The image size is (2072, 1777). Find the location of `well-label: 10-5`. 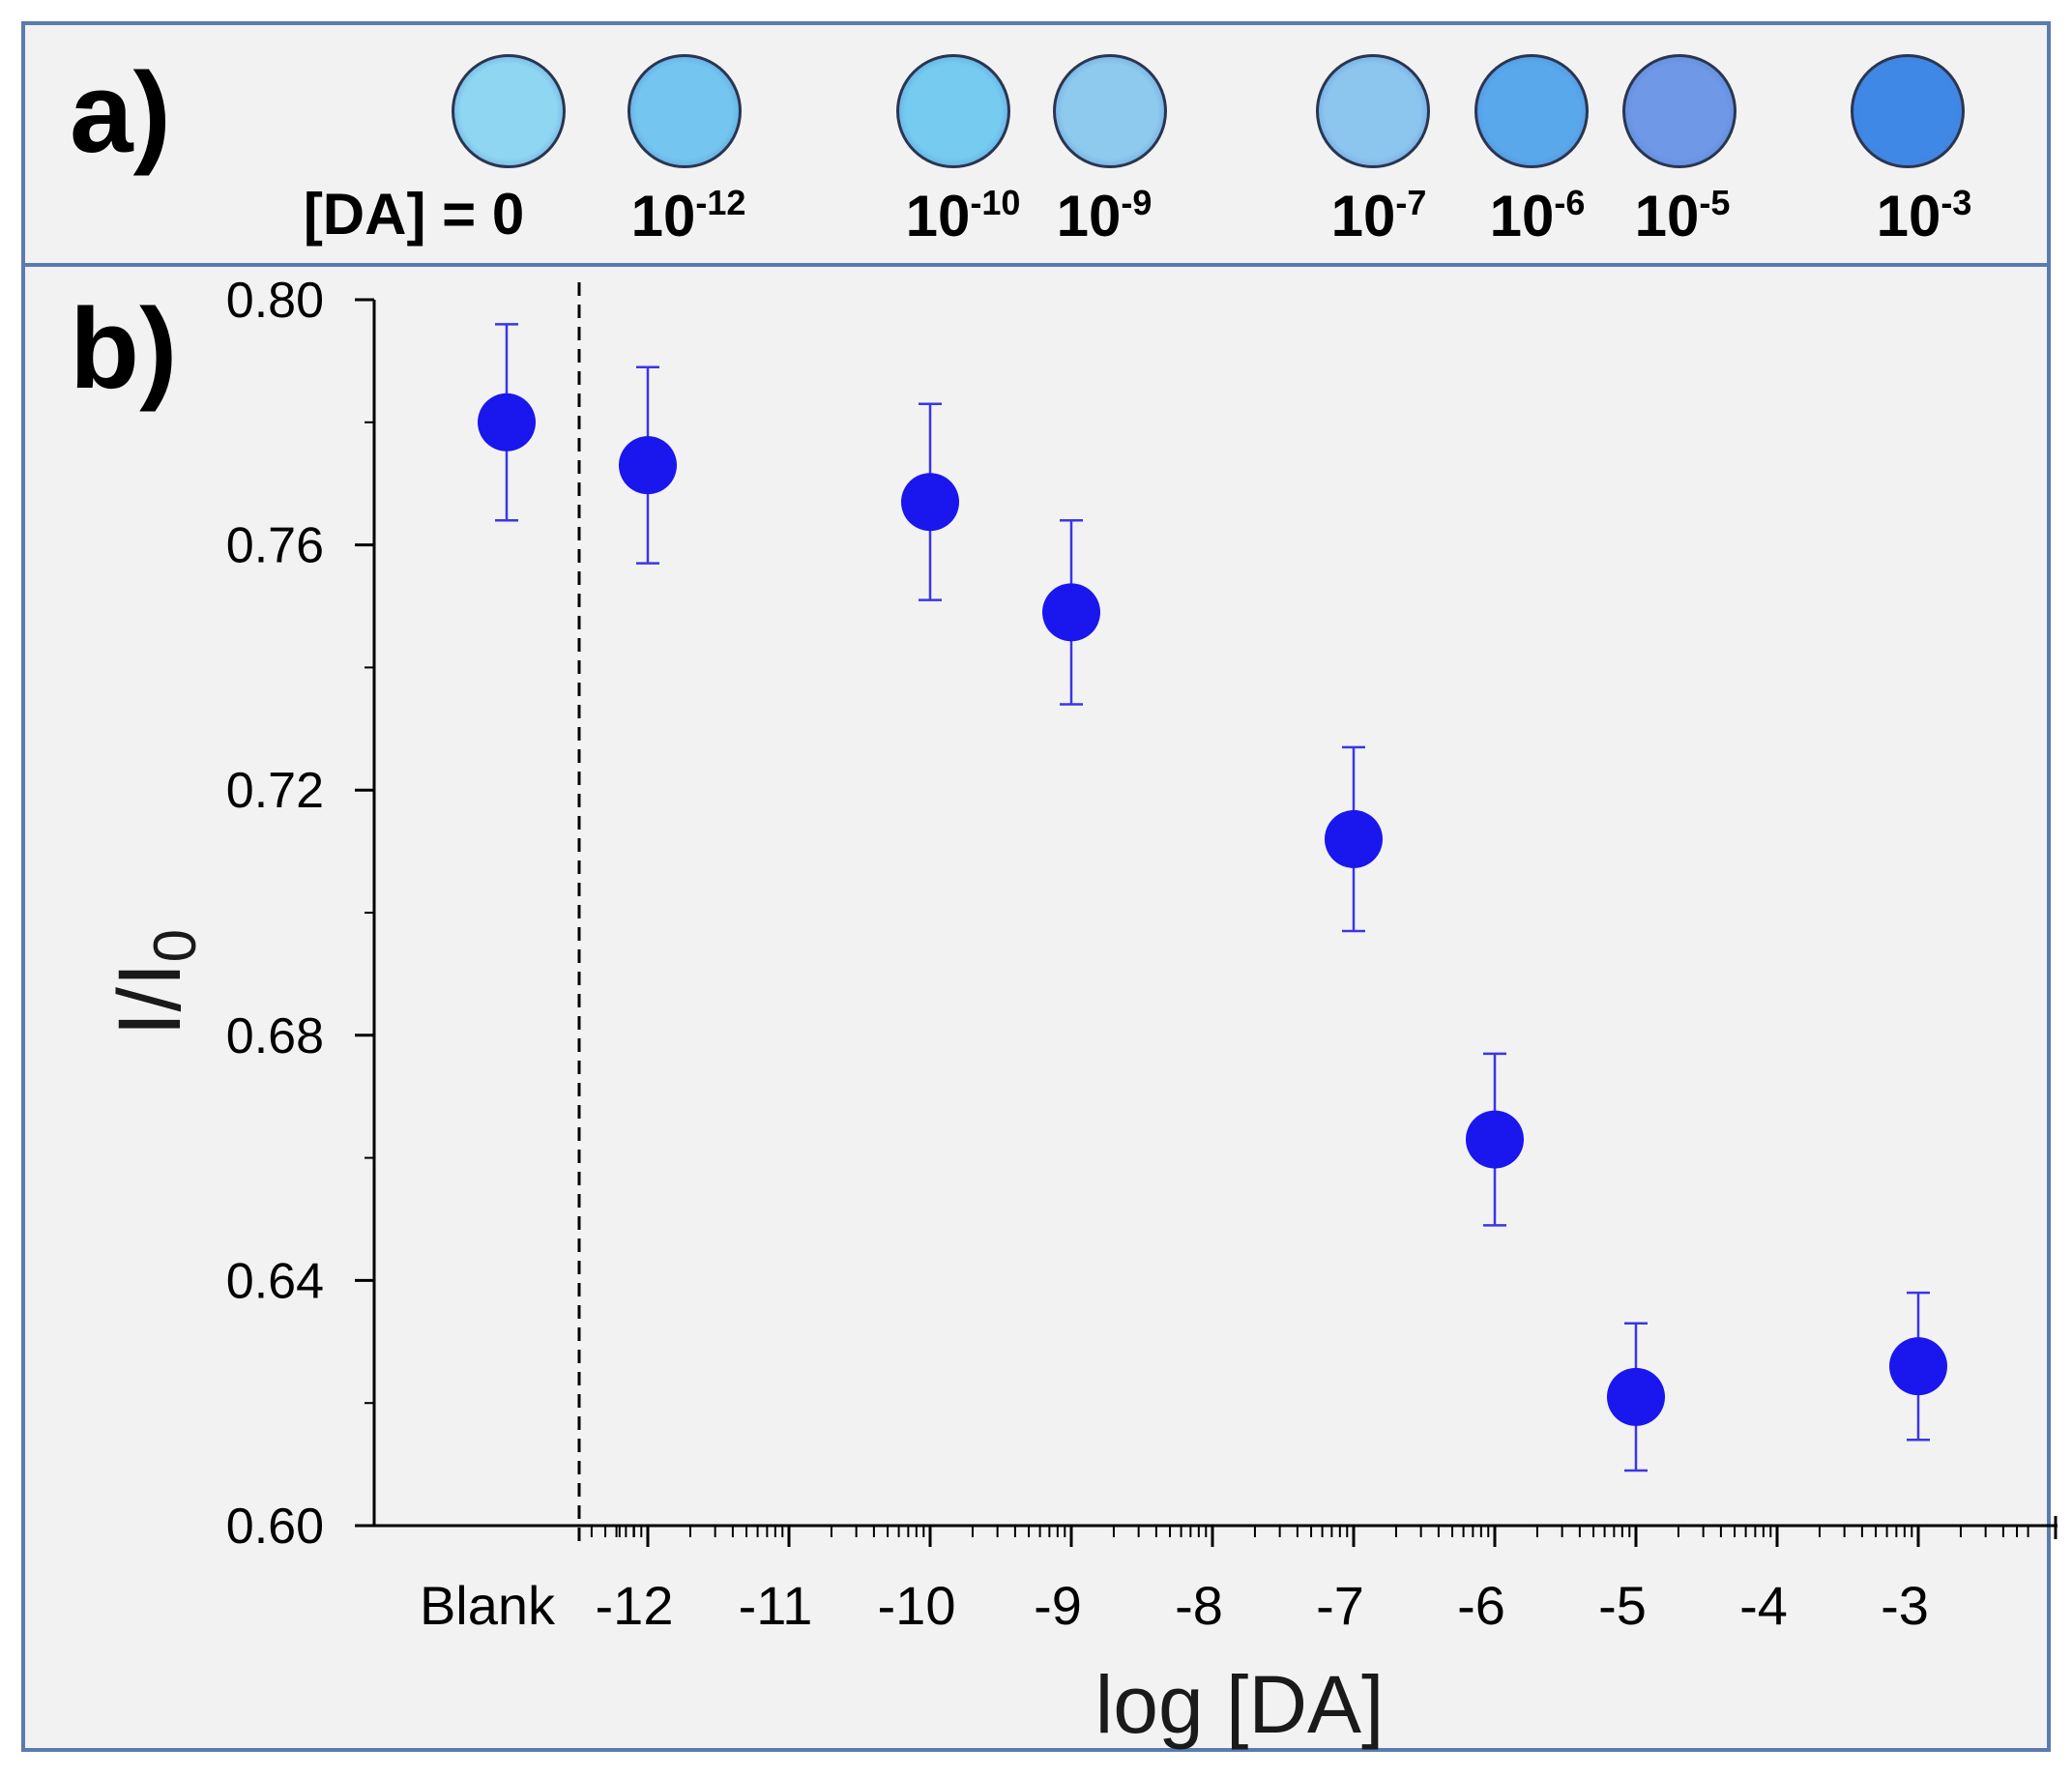

well-label: 10-5 is located at coordinates (1683, 216).